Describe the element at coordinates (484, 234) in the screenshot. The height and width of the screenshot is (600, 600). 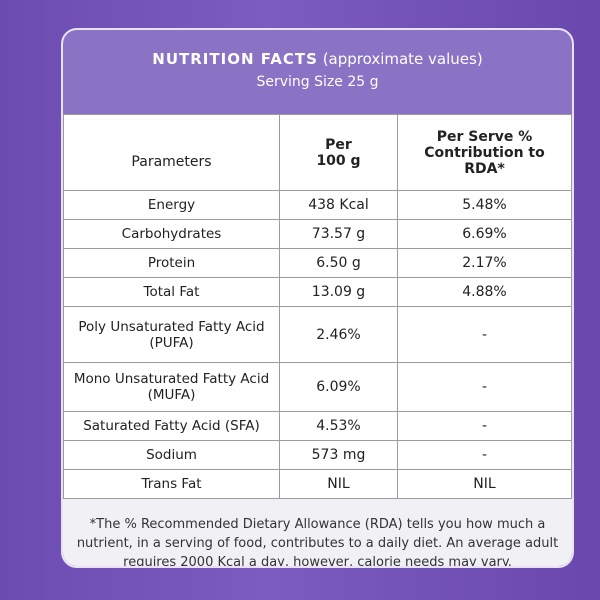
I see `value-cell: 6.69%` at that location.